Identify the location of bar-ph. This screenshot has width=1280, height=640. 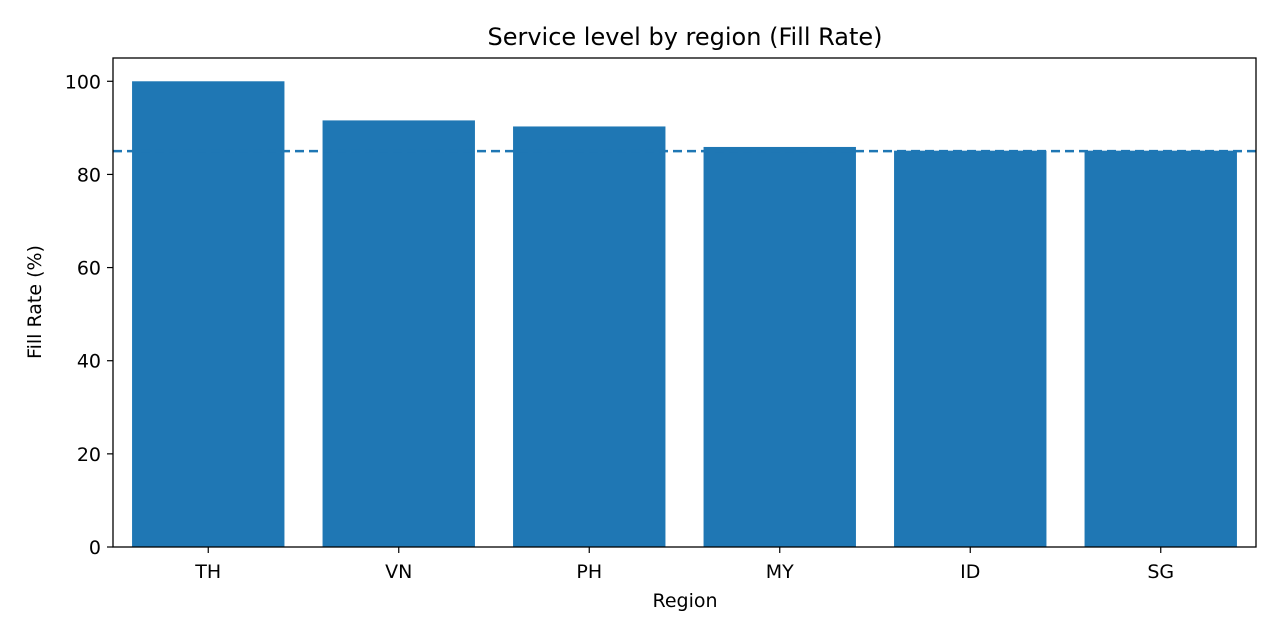
(589, 337).